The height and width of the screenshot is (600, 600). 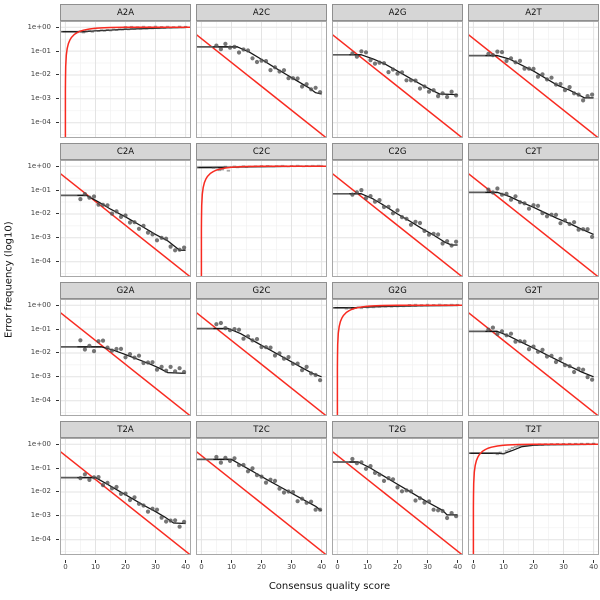 What do you see at coordinates (261, 567) in the screenshot?
I see `x-axis-labels-col-2: 0 10 20 30 40` at bounding box center [261, 567].